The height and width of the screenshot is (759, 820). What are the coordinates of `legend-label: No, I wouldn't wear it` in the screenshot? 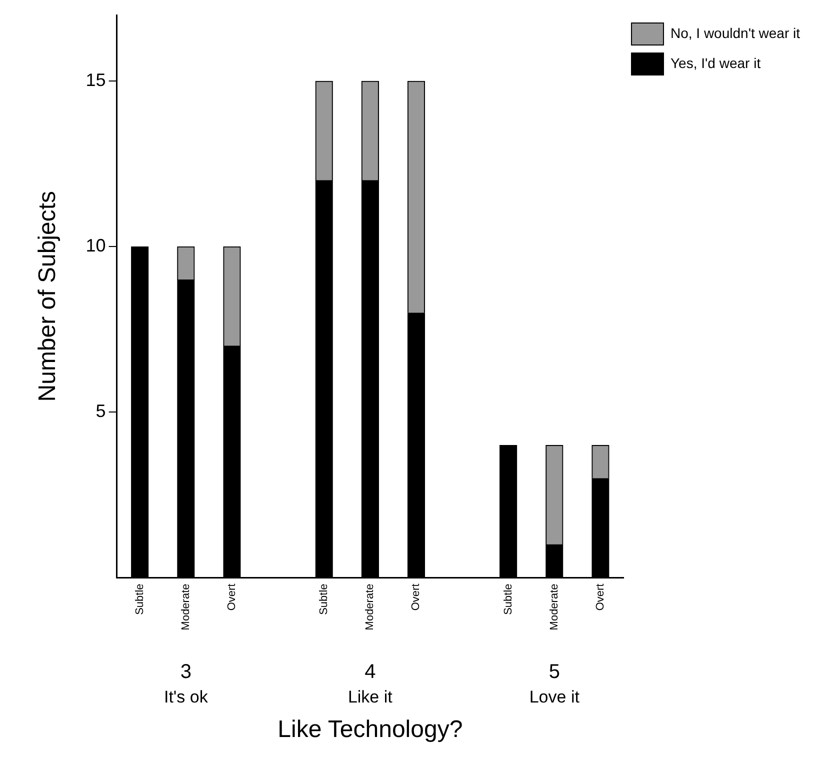 It's located at (735, 32).